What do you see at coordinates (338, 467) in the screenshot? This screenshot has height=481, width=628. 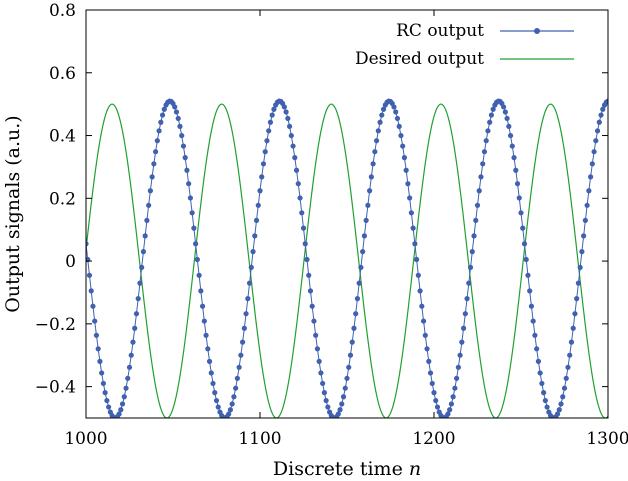 I see `x-axis-label-text: Discrete time` at bounding box center [338, 467].